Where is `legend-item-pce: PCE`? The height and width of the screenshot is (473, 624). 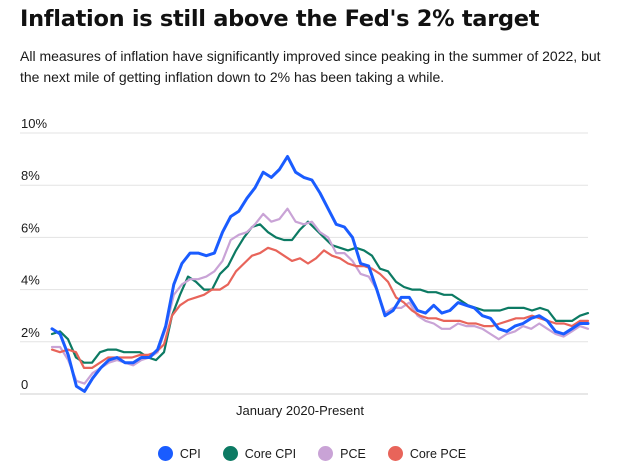 legend-item-pce: PCE is located at coordinates (342, 453).